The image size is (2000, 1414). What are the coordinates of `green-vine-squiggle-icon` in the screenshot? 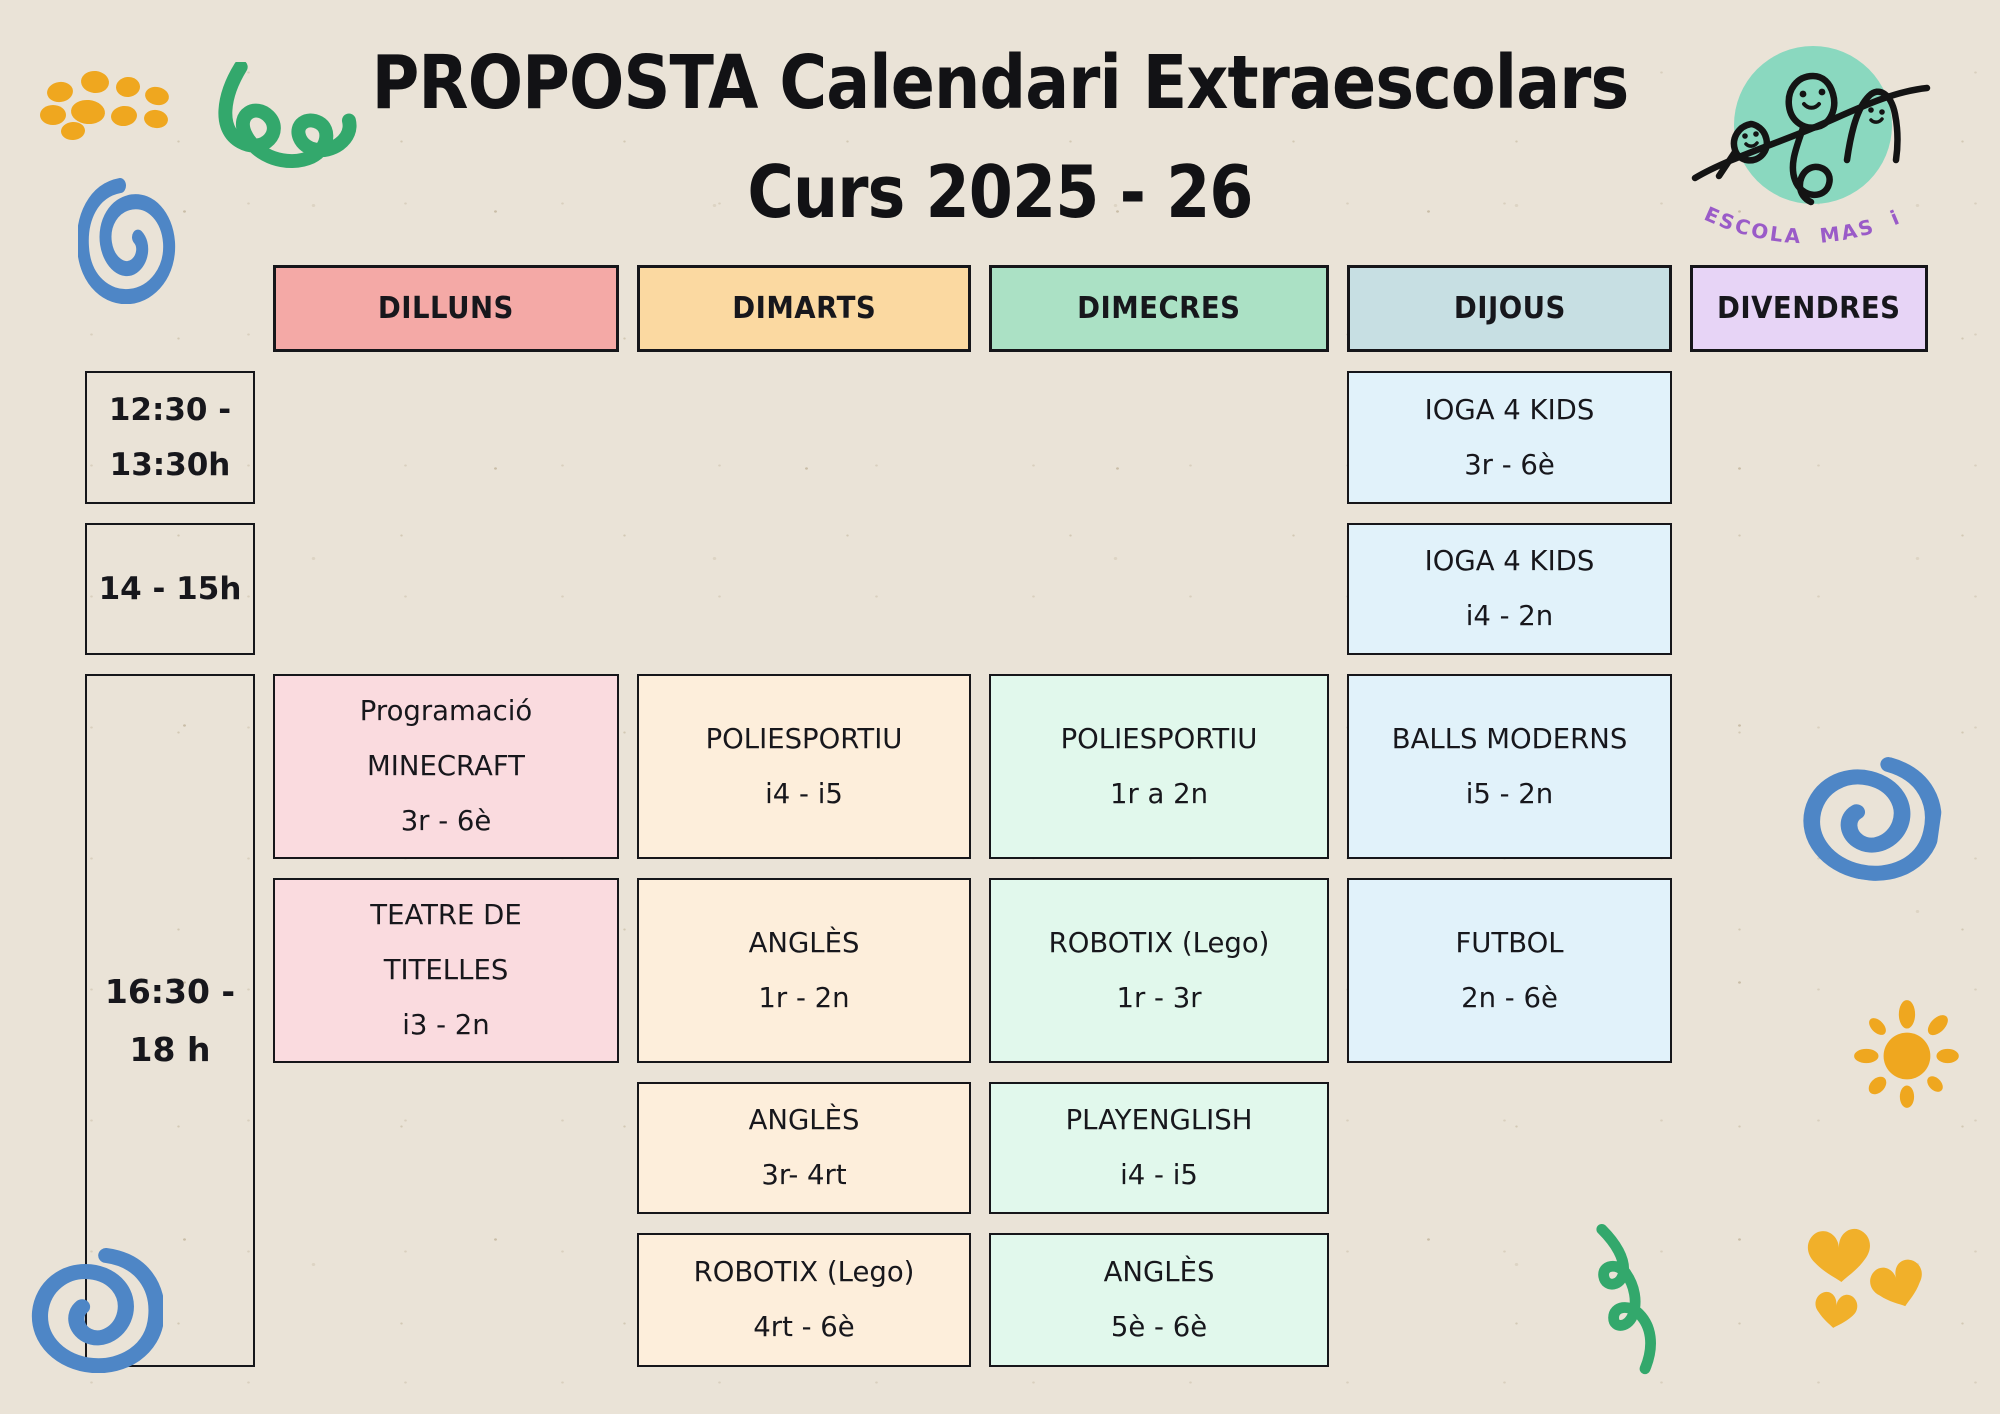 It's located at (1646, 1302).